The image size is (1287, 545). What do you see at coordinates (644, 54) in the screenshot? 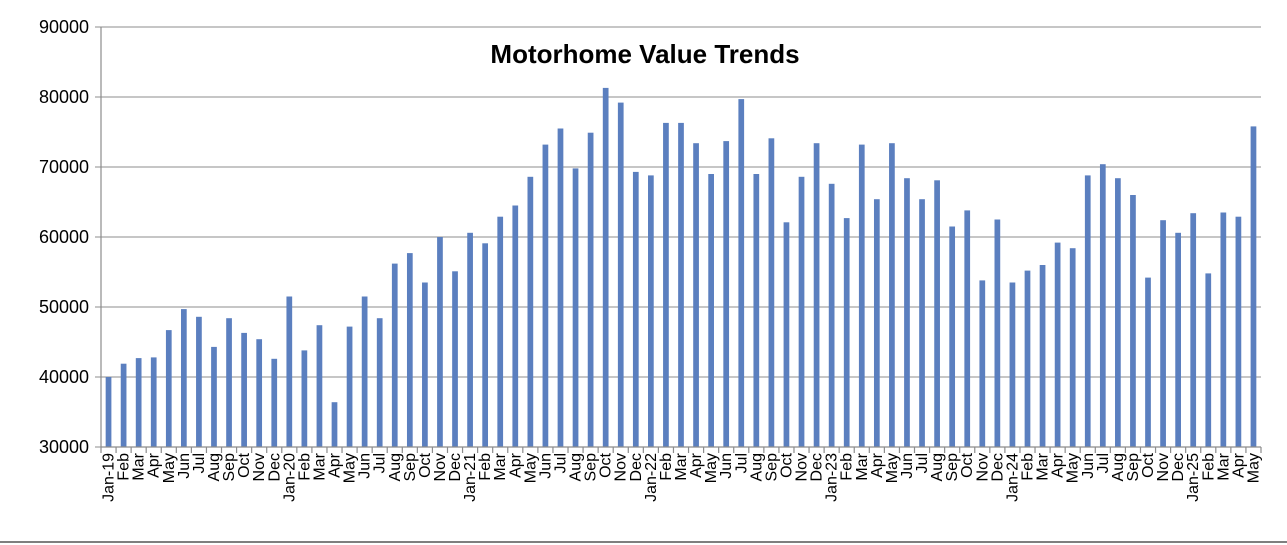
I see `chart-title: Motorhome Value Trends` at bounding box center [644, 54].